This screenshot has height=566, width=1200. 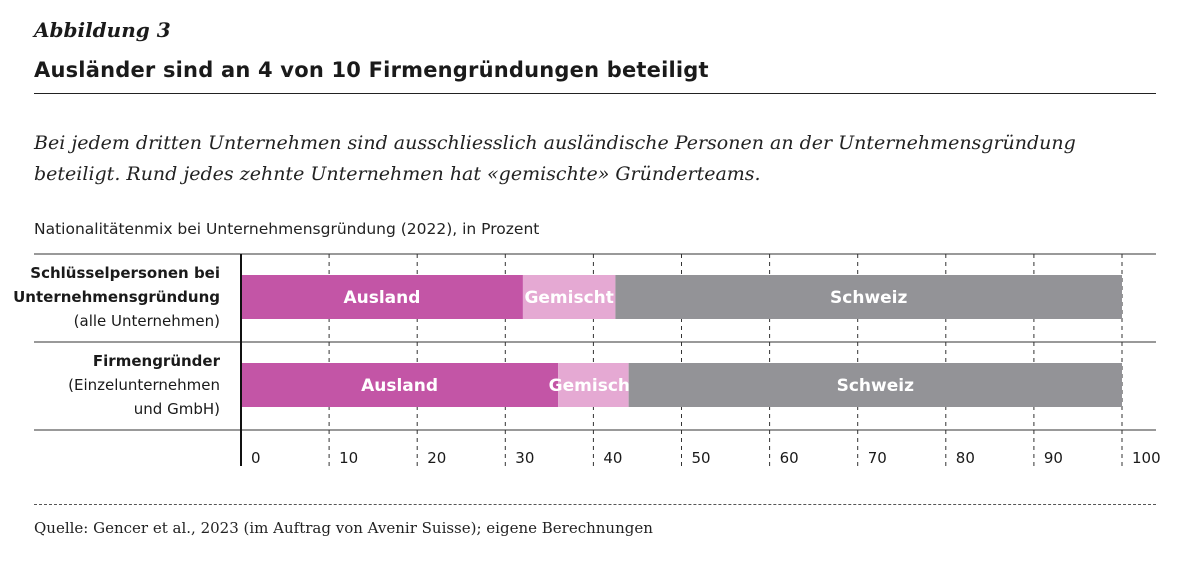 I want to click on figure-label: Abbildung 3, so click(x=102, y=30).